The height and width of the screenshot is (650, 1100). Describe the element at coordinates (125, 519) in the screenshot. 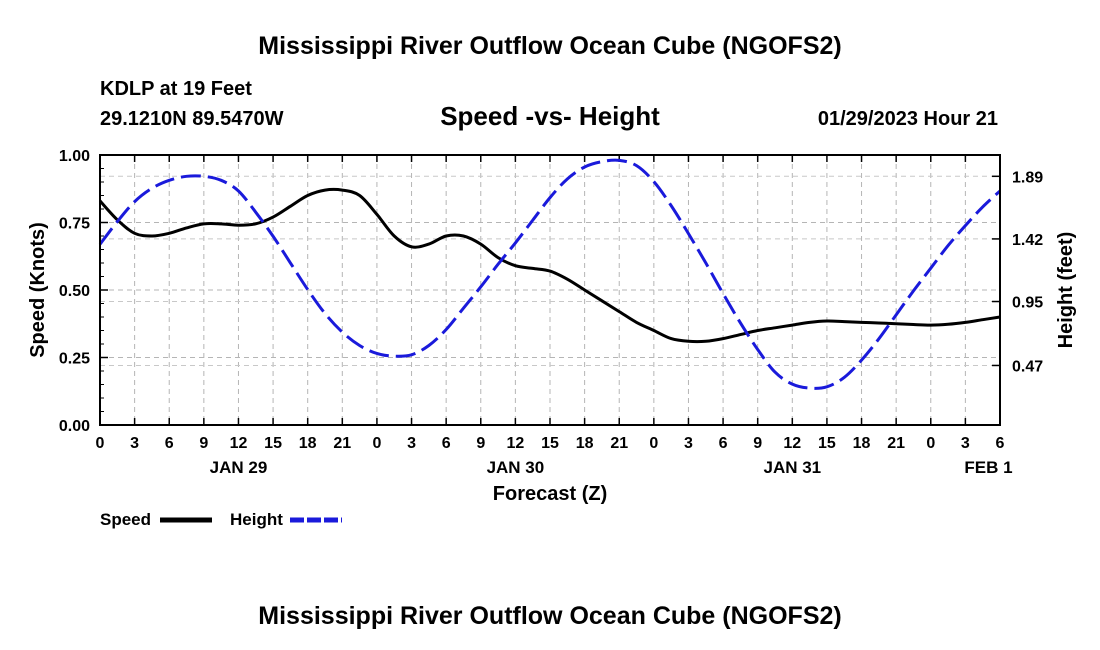

I see `legend-label-speed: Speed` at that location.